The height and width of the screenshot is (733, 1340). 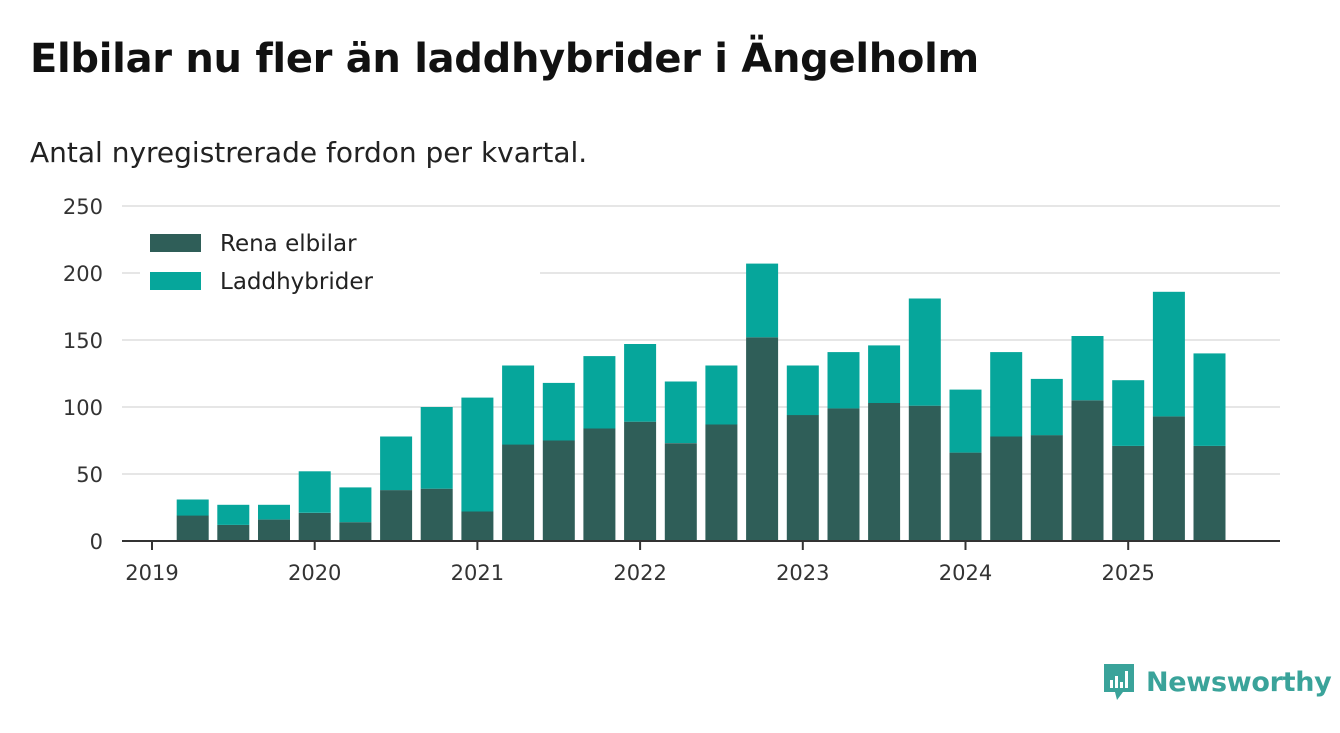 What do you see at coordinates (558, 411) in the screenshot?
I see `bar-laddhybrider-2021-q3` at bounding box center [558, 411].